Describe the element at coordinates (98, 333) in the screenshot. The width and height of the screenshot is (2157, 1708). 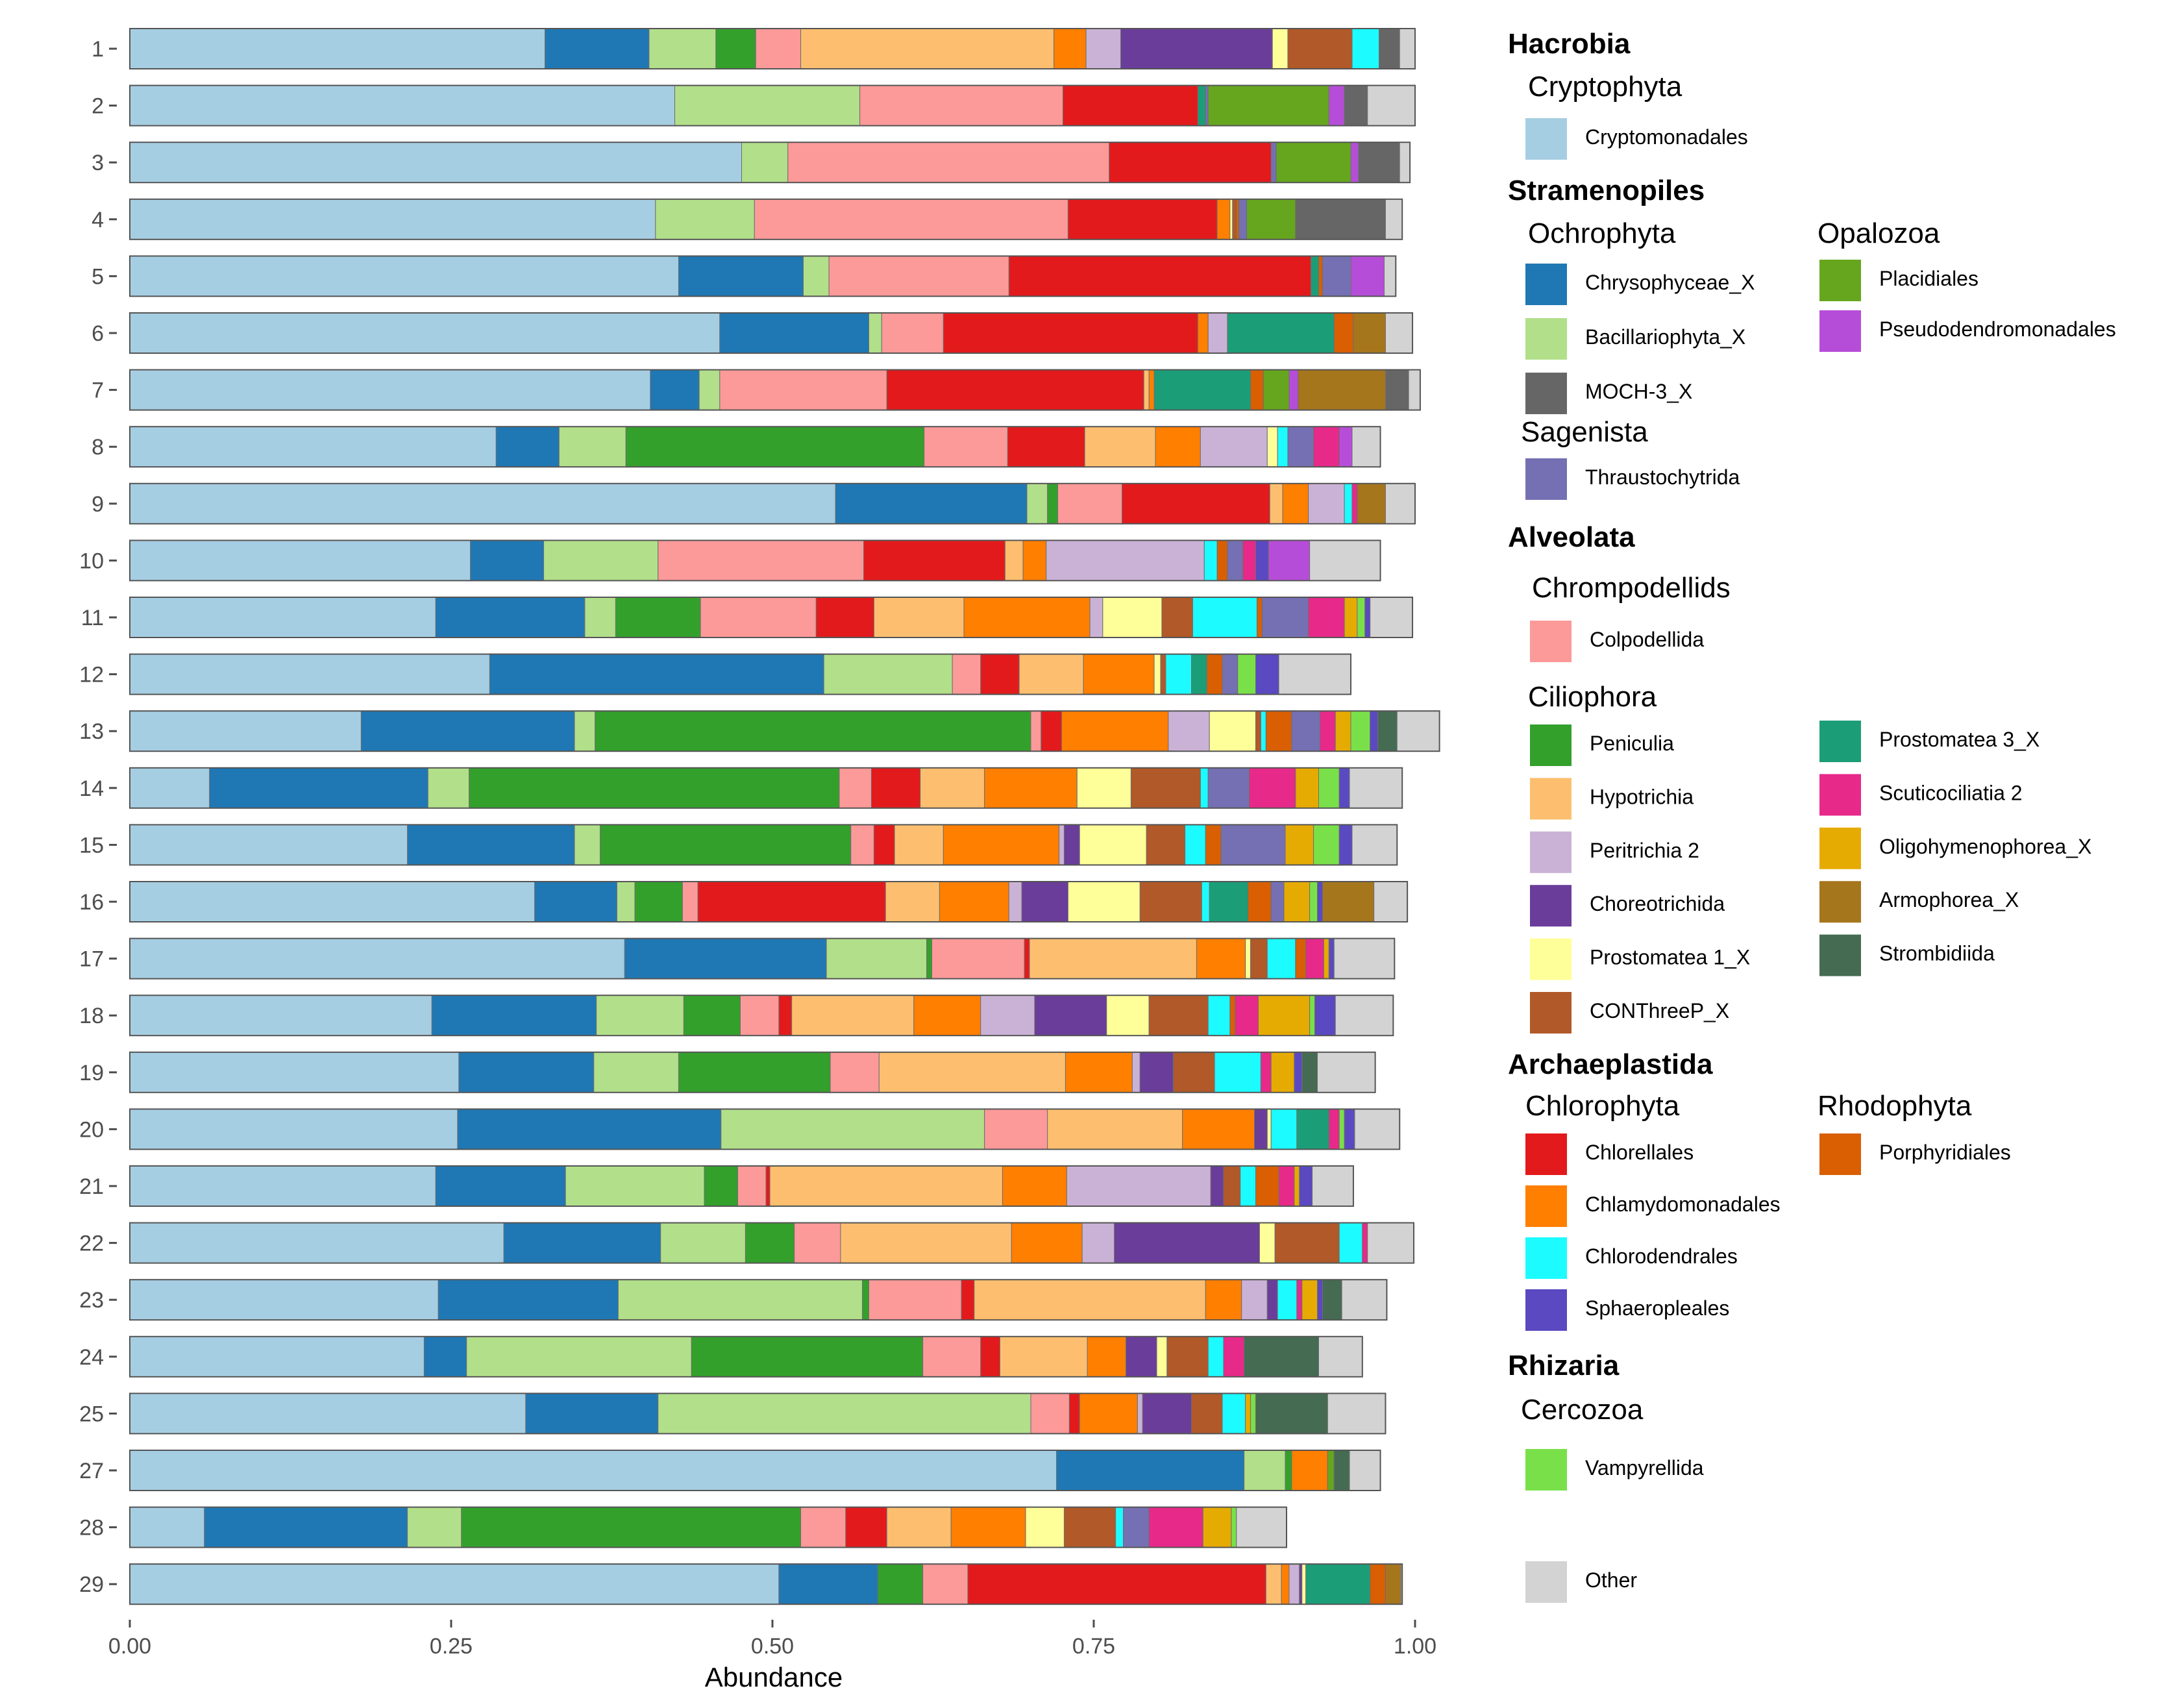
I see `y-tick-label: 6` at that location.